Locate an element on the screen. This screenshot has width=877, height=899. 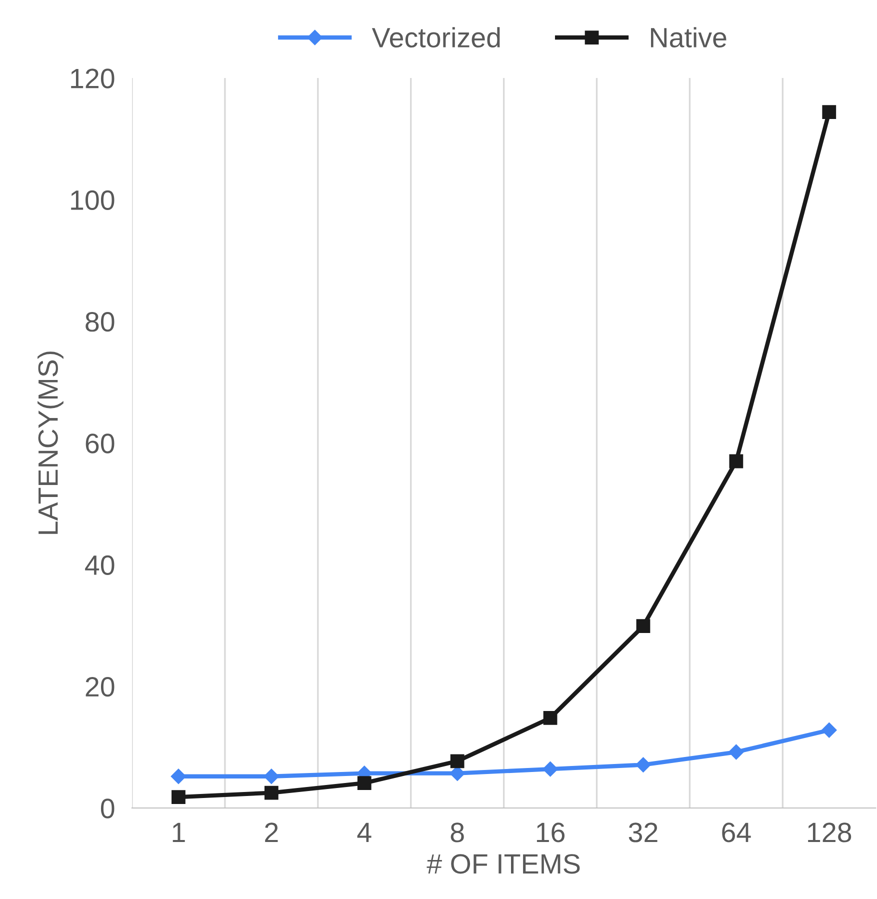
y-tick-label: 120 is located at coordinates (92, 78).